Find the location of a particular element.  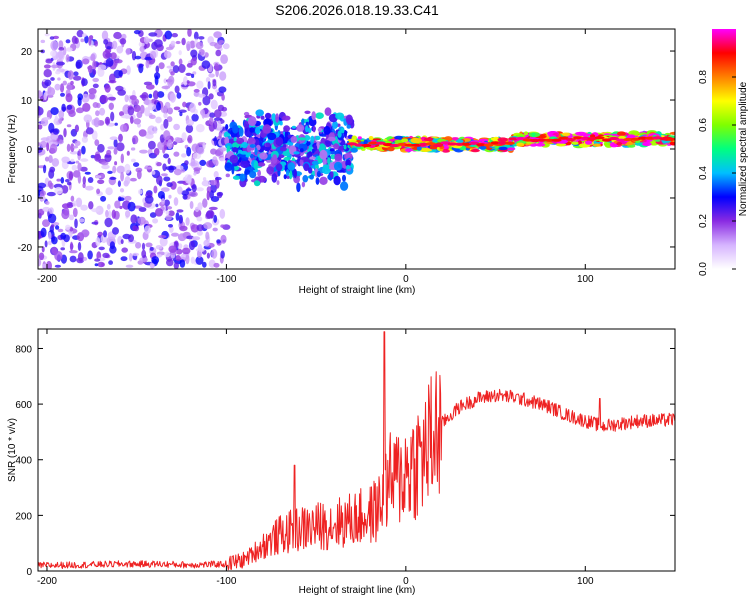

heatmap-band-cell is located at coordinates (556, 140).